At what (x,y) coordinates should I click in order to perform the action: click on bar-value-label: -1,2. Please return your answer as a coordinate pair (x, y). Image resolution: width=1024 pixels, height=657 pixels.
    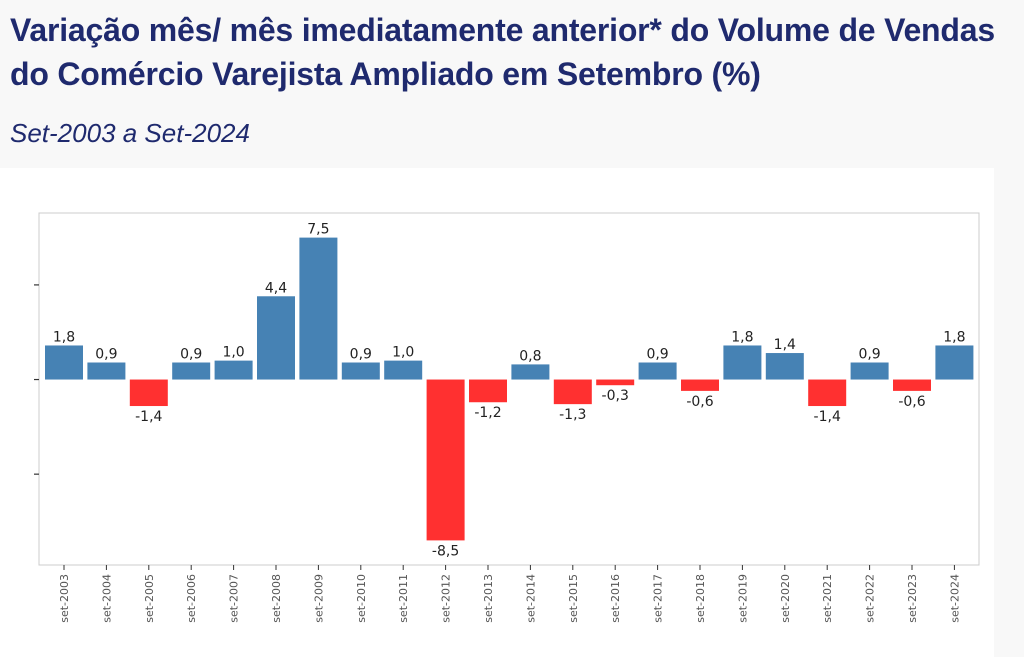
    Looking at the image, I should click on (487, 413).